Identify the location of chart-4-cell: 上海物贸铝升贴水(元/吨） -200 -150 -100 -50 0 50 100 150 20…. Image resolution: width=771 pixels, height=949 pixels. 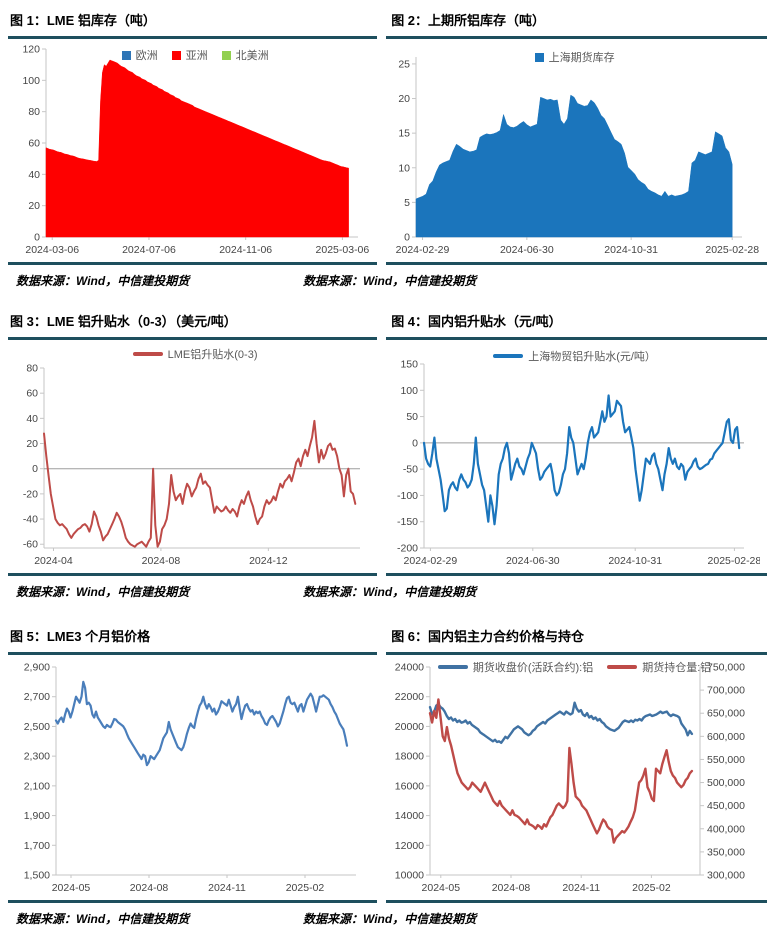
(574, 458).